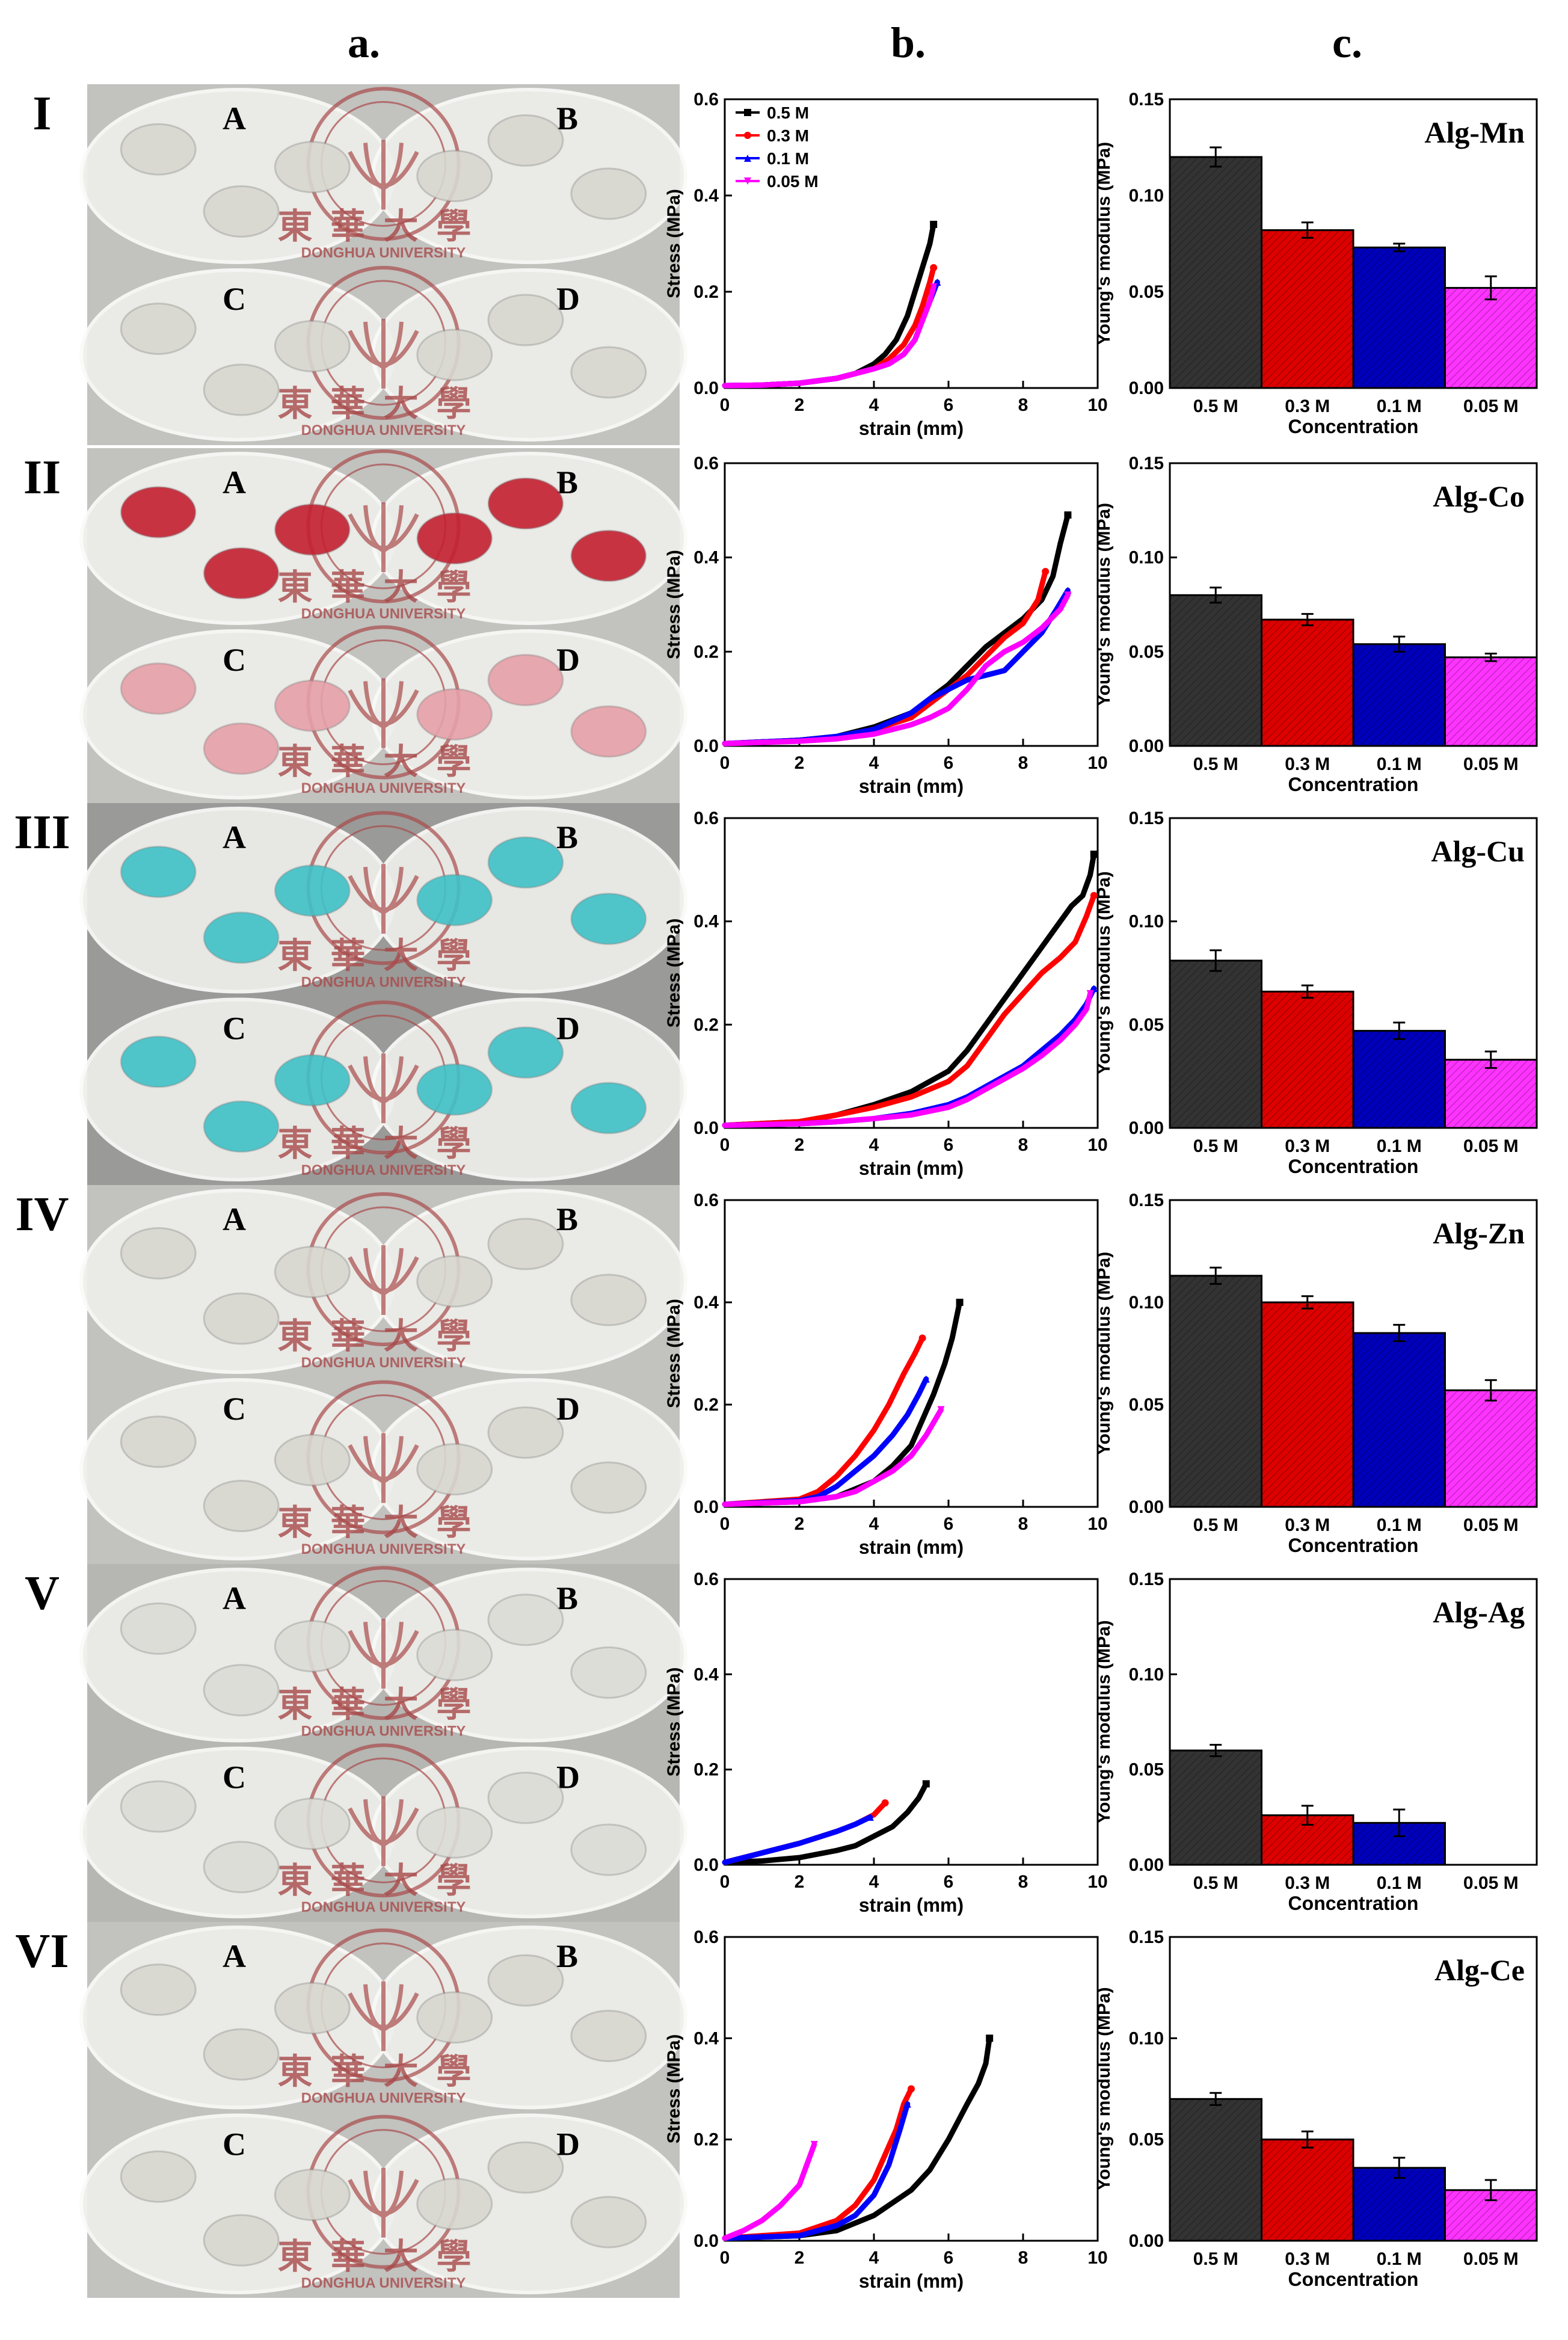 This screenshot has width=1568, height=2340. I want to click on row-numeral: III, so click(42, 832).